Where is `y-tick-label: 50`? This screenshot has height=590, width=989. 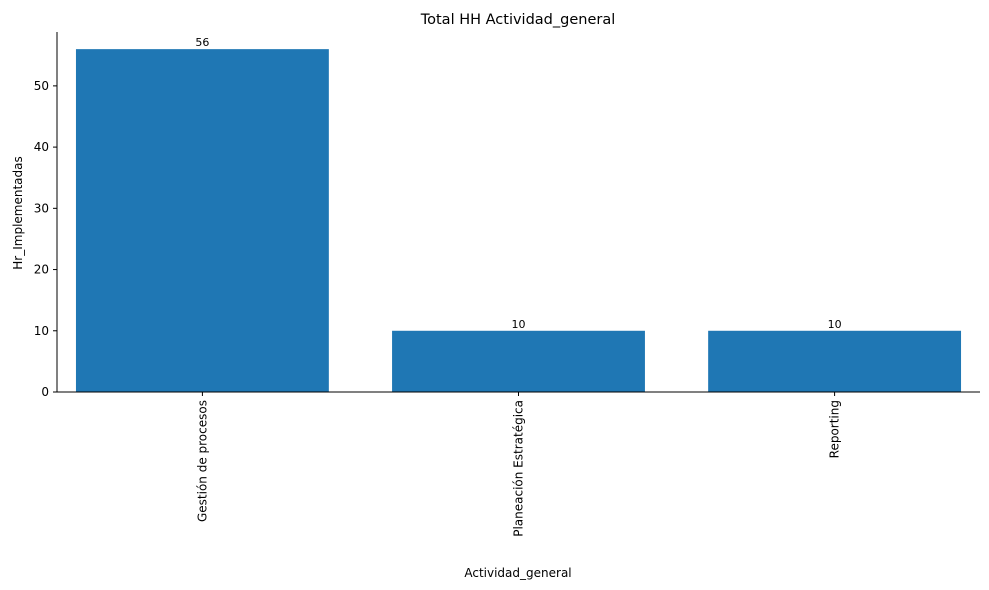 y-tick-label: 50 is located at coordinates (41, 86).